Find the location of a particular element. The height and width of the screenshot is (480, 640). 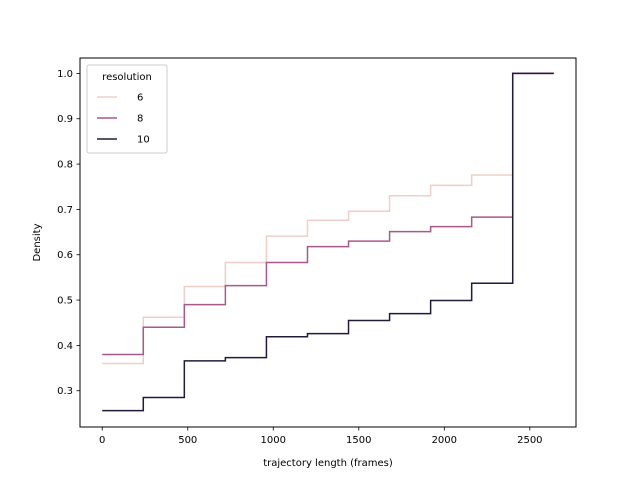

legend-label-10: 10 is located at coordinates (143, 140).